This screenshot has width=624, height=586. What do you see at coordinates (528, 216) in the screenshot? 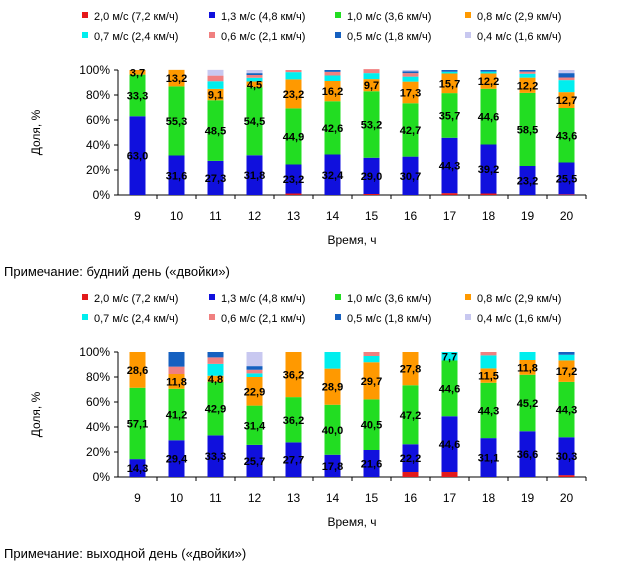
I see `chart1-x-tick-label-19: 19` at bounding box center [528, 216].